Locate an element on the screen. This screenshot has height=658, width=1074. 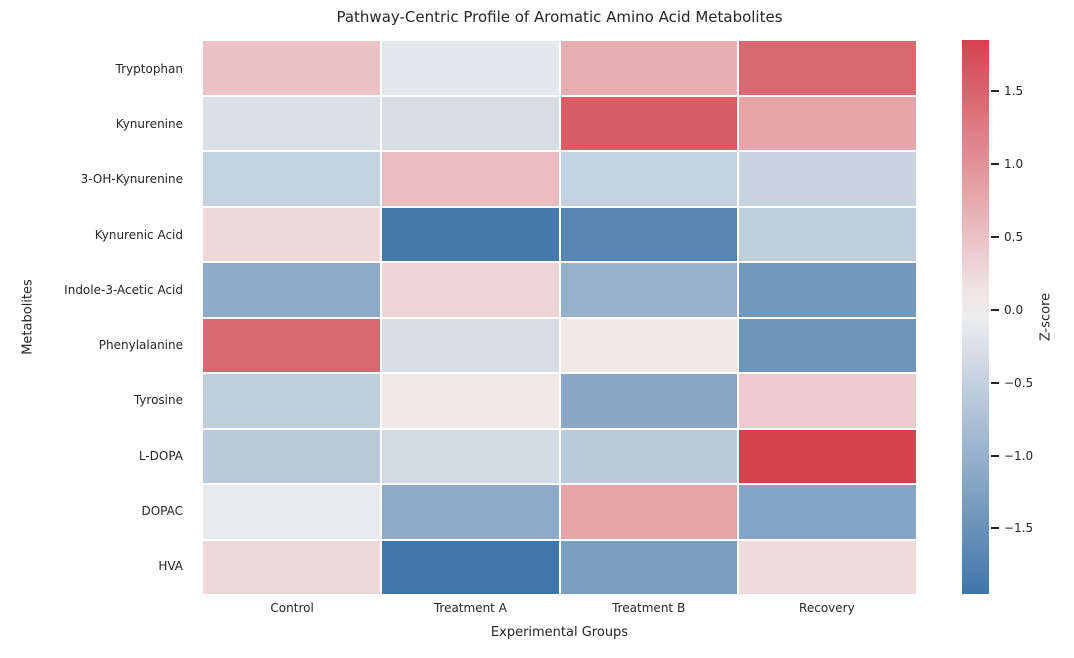
colorbar is located at coordinates (975, 317).